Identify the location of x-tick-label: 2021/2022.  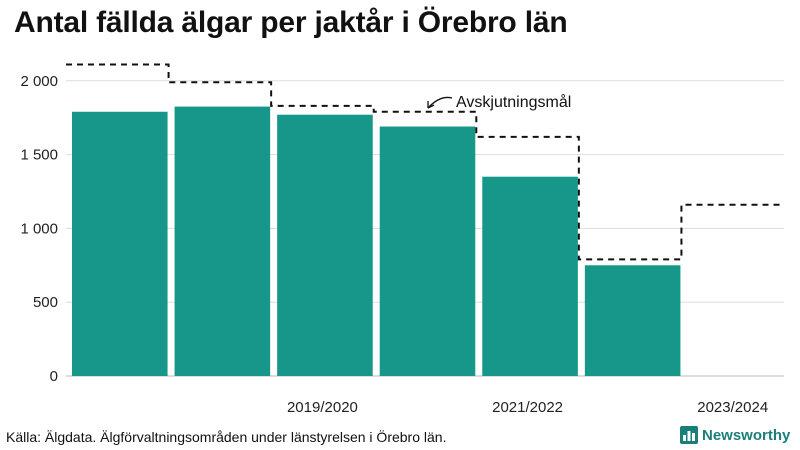
(527, 407).